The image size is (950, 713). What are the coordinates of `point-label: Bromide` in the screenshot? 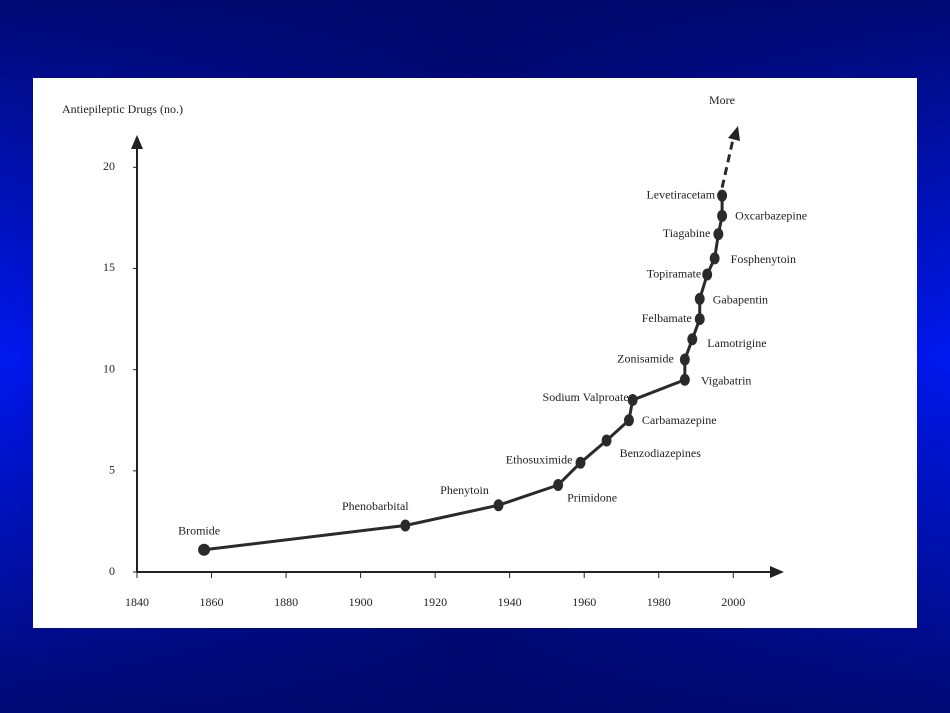 It's located at (199, 530).